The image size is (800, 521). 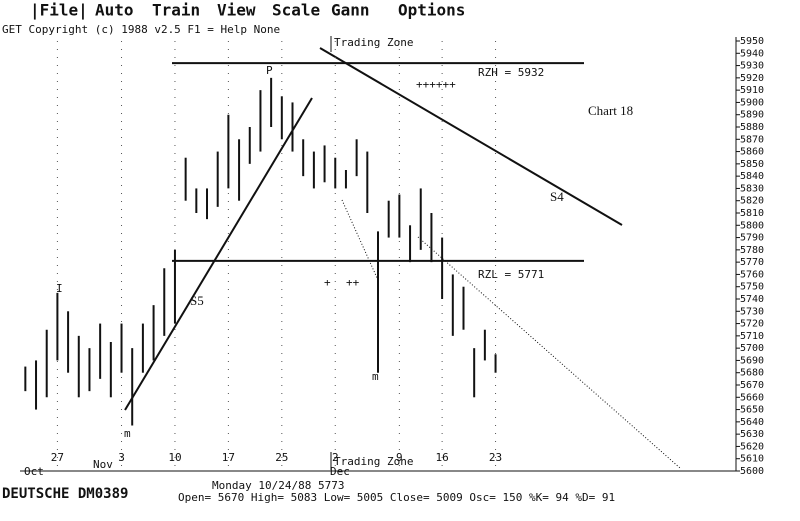 What do you see at coordinates (752, 78) in the screenshot?
I see `y-tick-label: 5920` at bounding box center [752, 78].